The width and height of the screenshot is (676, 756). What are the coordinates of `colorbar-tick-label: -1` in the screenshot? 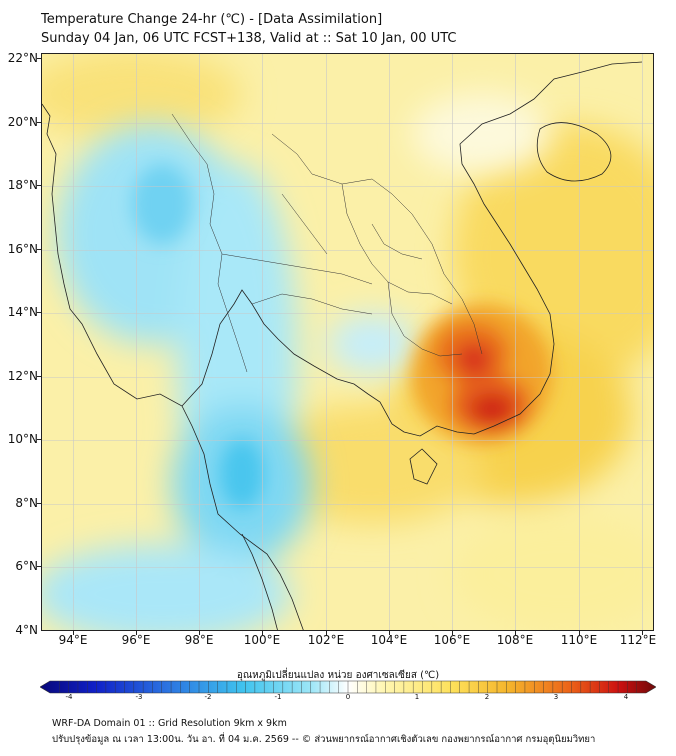 It's located at (278, 697).